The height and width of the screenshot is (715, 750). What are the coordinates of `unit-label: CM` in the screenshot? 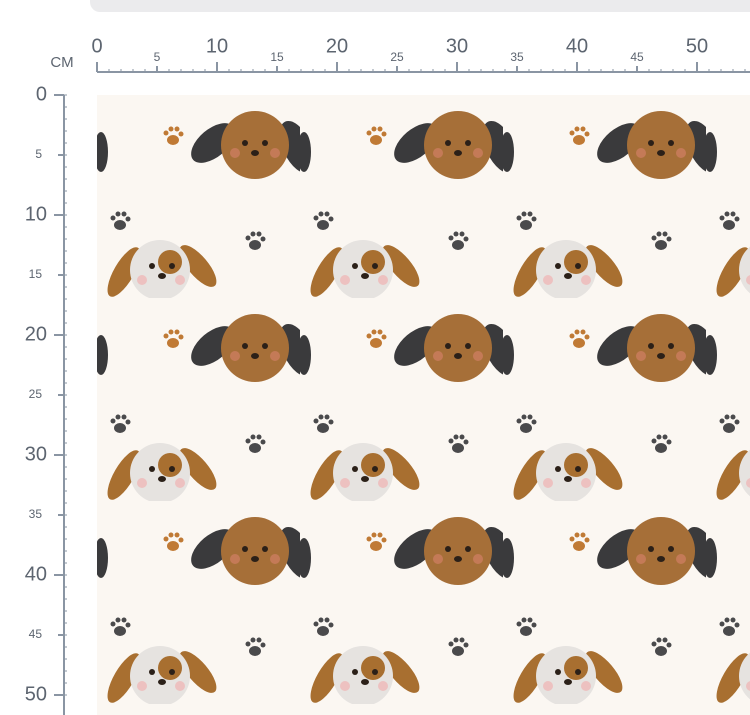 It's located at (61, 62).